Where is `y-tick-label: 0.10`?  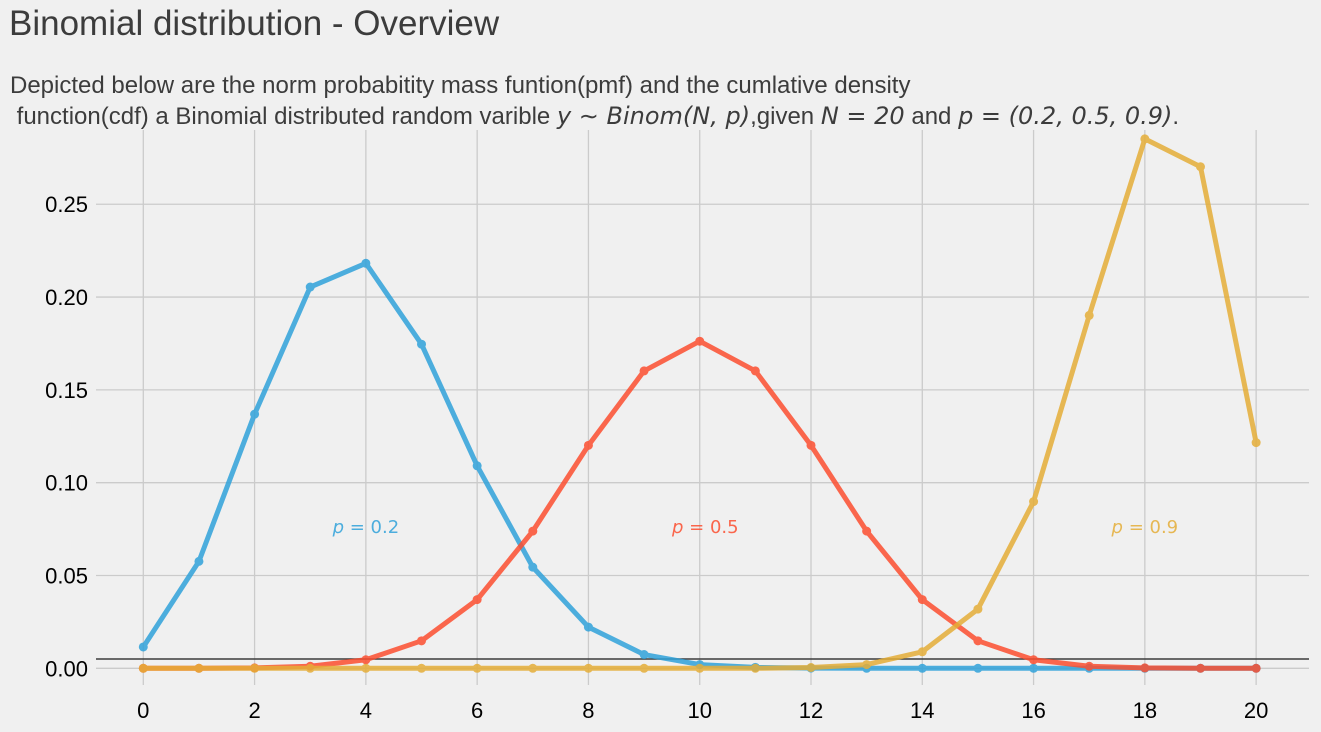
y-tick-label: 0.10 is located at coordinates (66, 483).